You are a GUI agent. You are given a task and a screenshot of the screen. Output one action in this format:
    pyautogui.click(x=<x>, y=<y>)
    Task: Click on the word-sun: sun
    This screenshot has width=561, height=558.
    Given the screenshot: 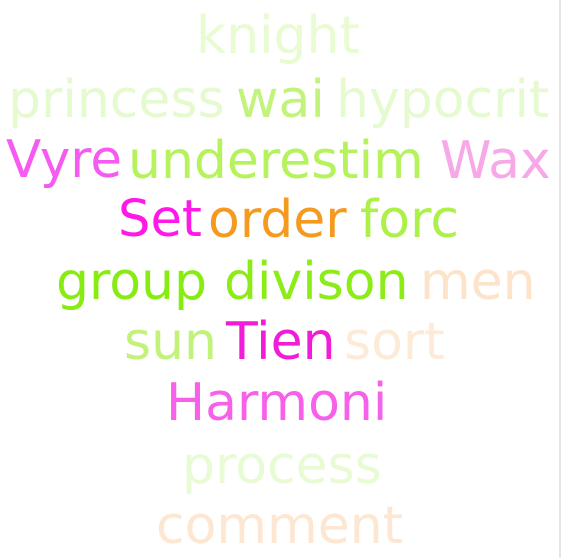 What is the action you would take?
    pyautogui.click(x=171, y=342)
    